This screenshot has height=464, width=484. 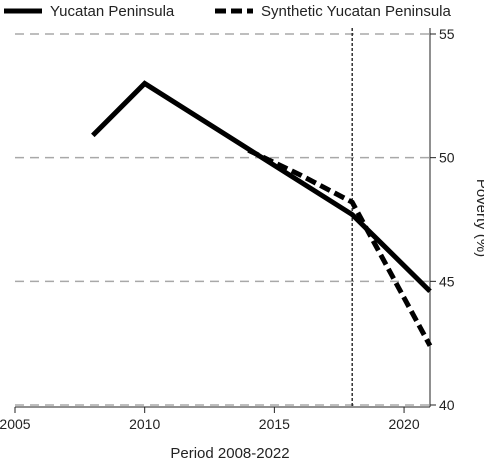 I want to click on legend-label-yucatan: Yucatan Peninsula, so click(x=112, y=11).